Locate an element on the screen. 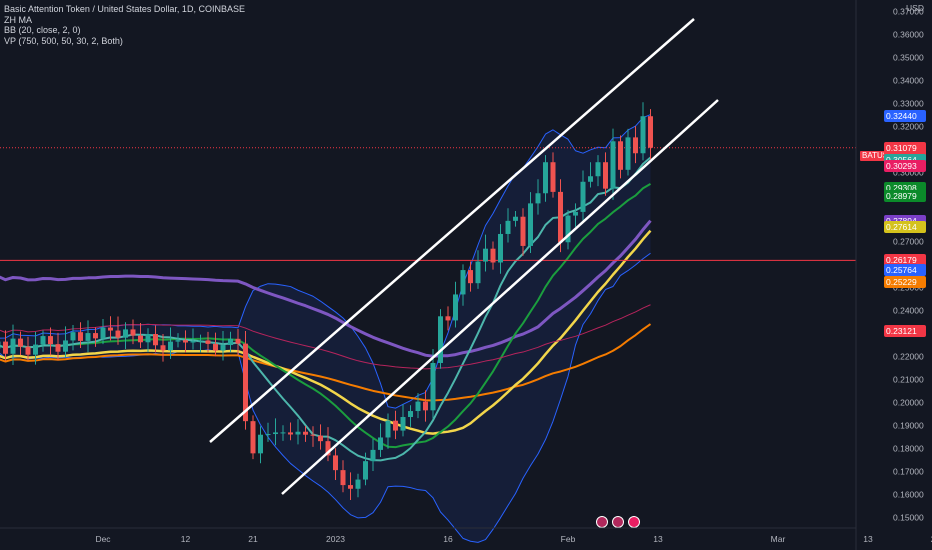 The image size is (932, 550). y-tick-label: 0.18000 is located at coordinates (908, 449).